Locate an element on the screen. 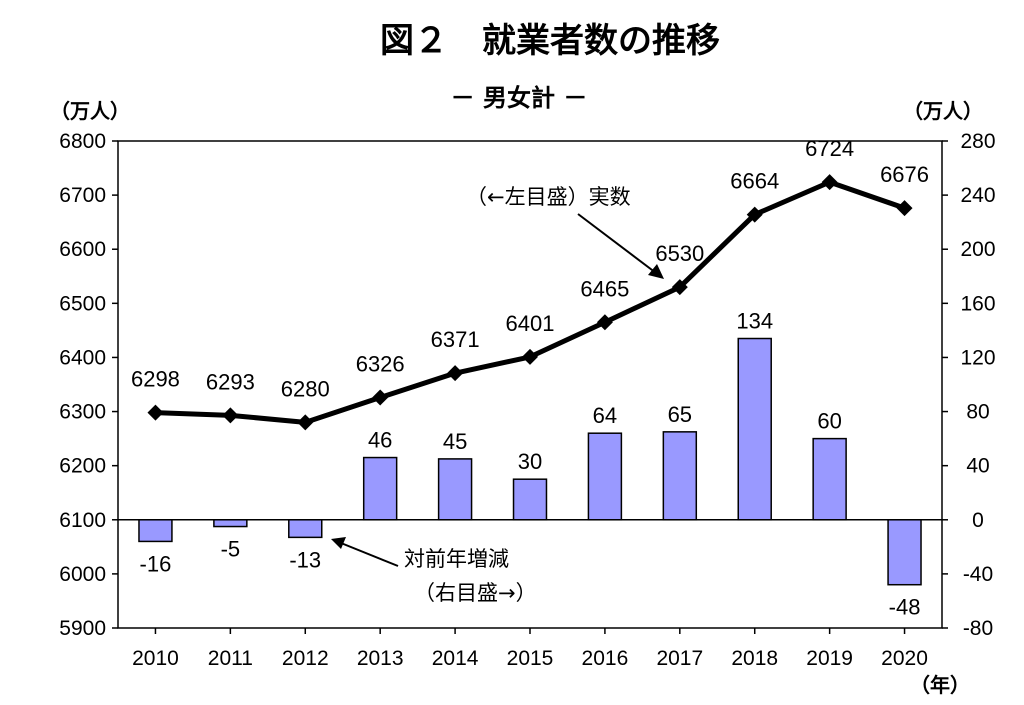 Image resolution: width=1024 pixels, height=705 pixels. bar-2015 is located at coordinates (530, 499).